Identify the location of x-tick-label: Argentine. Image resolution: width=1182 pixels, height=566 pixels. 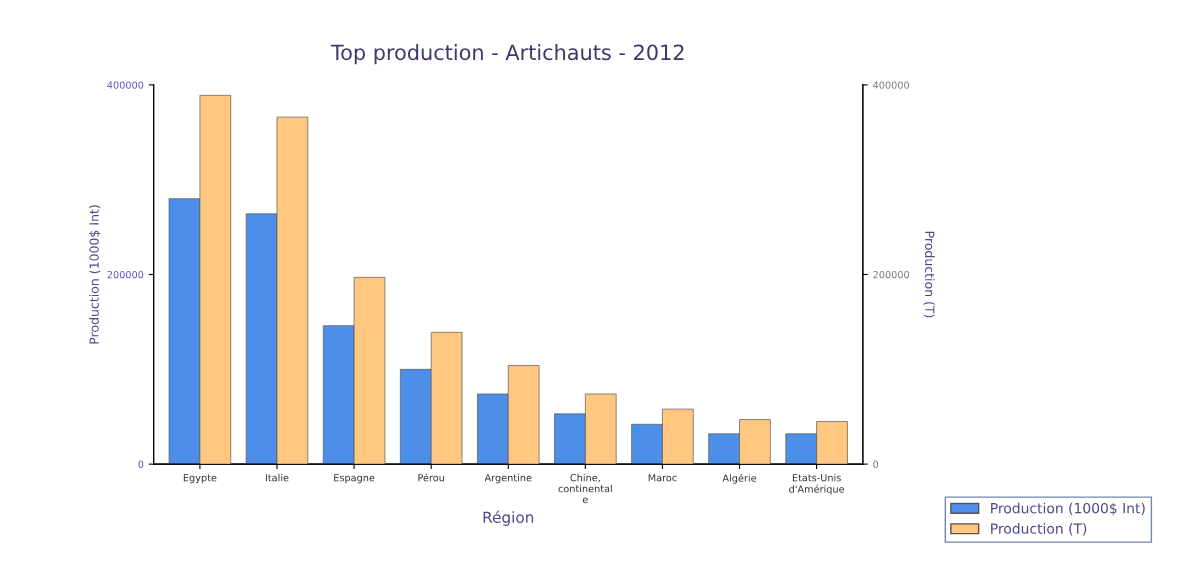
(508, 478).